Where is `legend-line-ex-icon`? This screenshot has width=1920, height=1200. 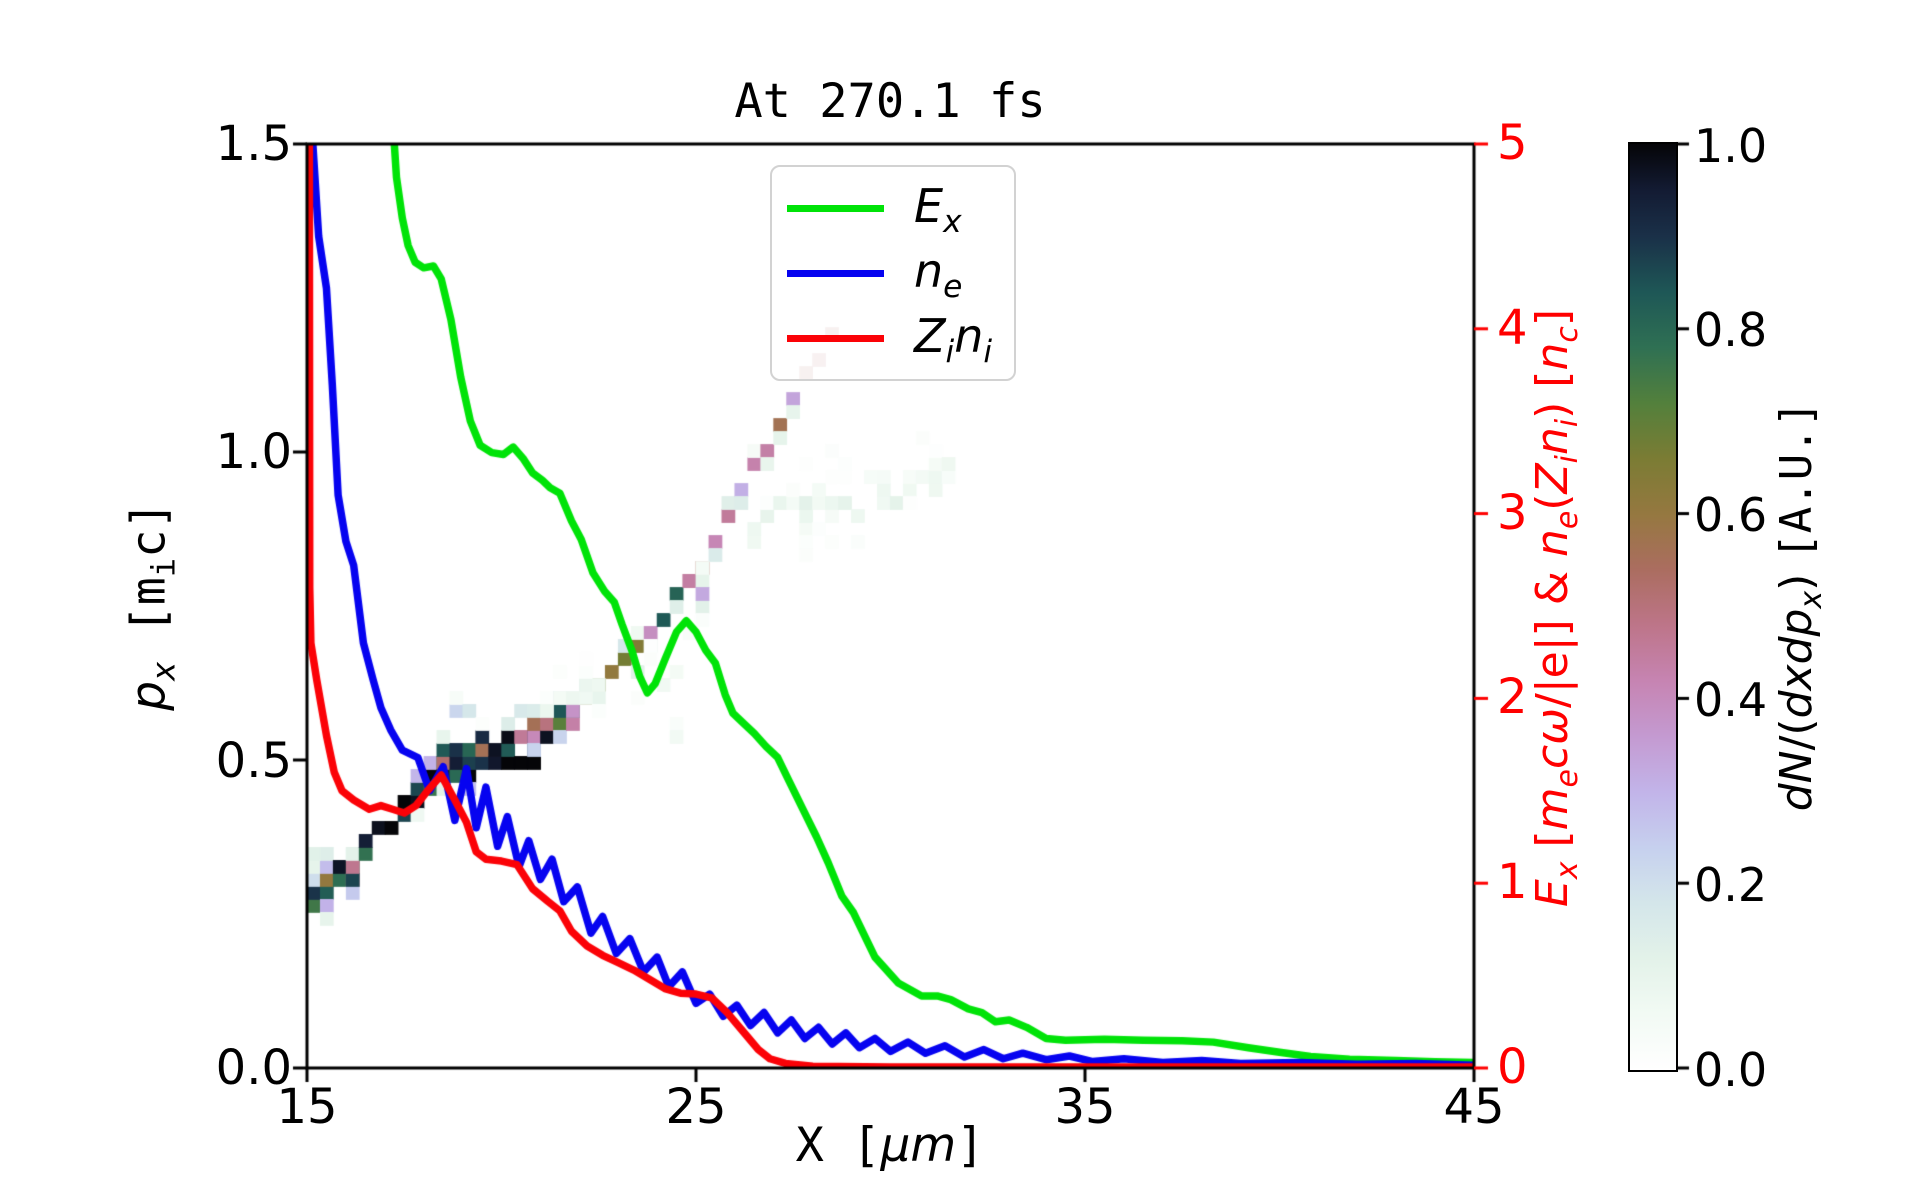 legend-line-ex-icon is located at coordinates (835, 208).